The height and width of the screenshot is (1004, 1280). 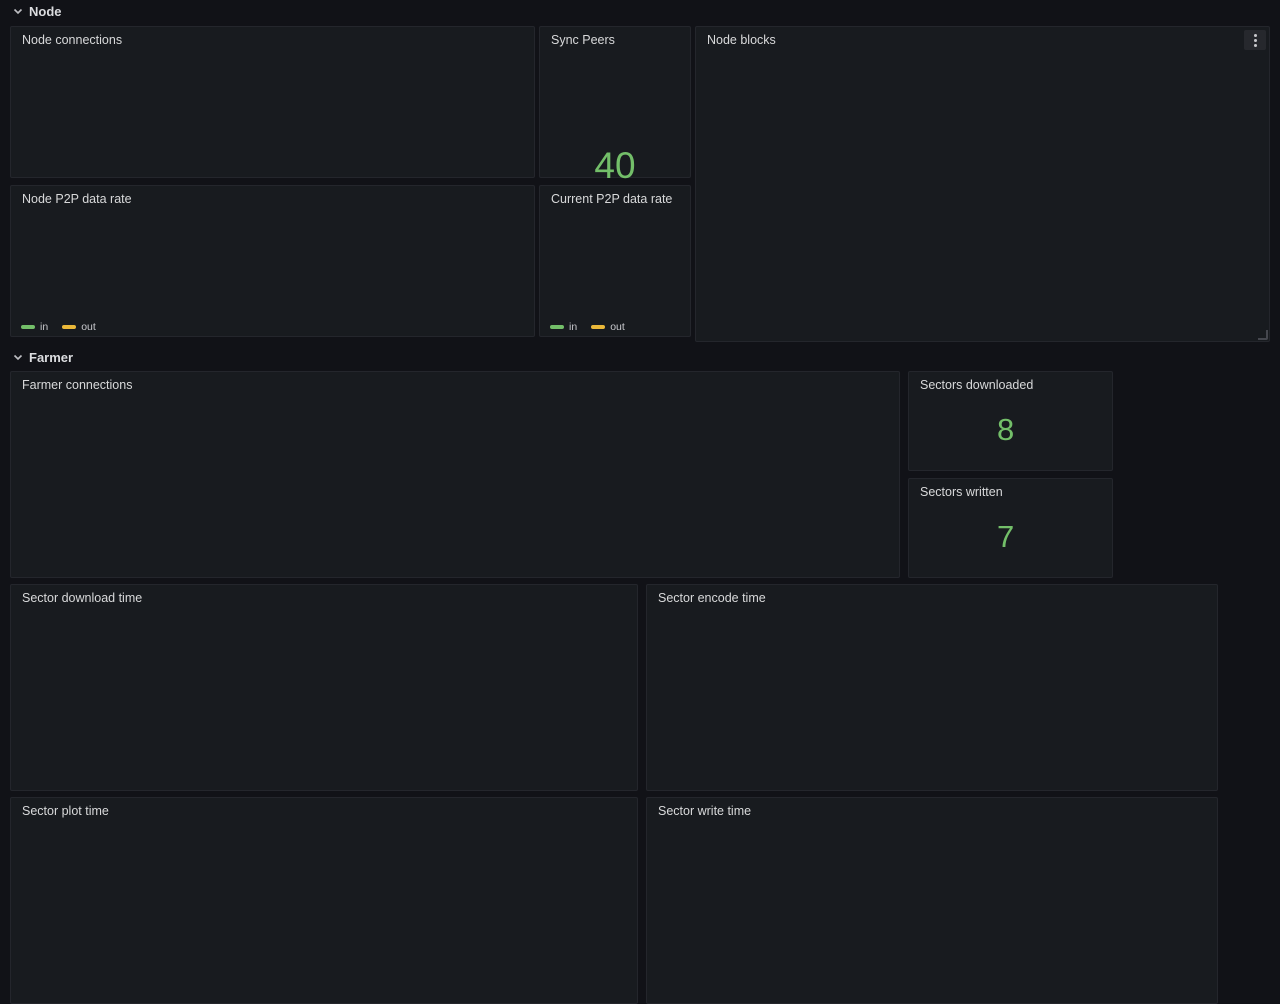 What do you see at coordinates (978, 447) in the screenshot?
I see `sectors-downloaded-sparkline` at bounding box center [978, 447].